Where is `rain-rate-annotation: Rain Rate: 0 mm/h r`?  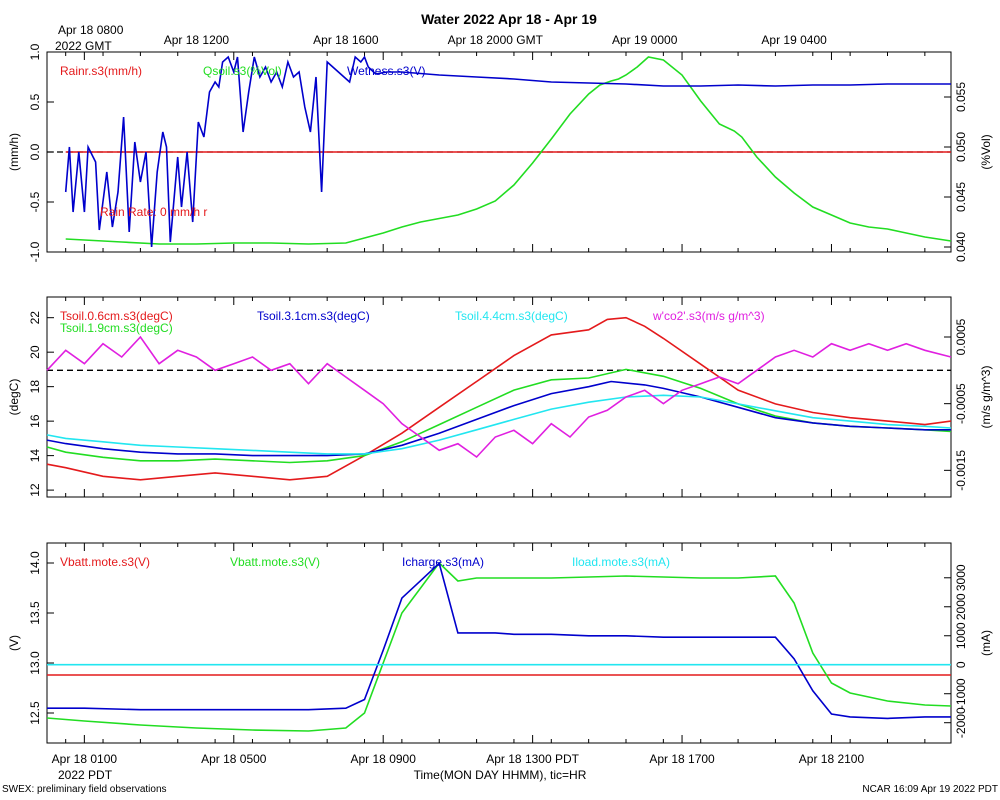 rain-rate-annotation: Rain Rate: 0 mm/h r is located at coordinates (153, 212).